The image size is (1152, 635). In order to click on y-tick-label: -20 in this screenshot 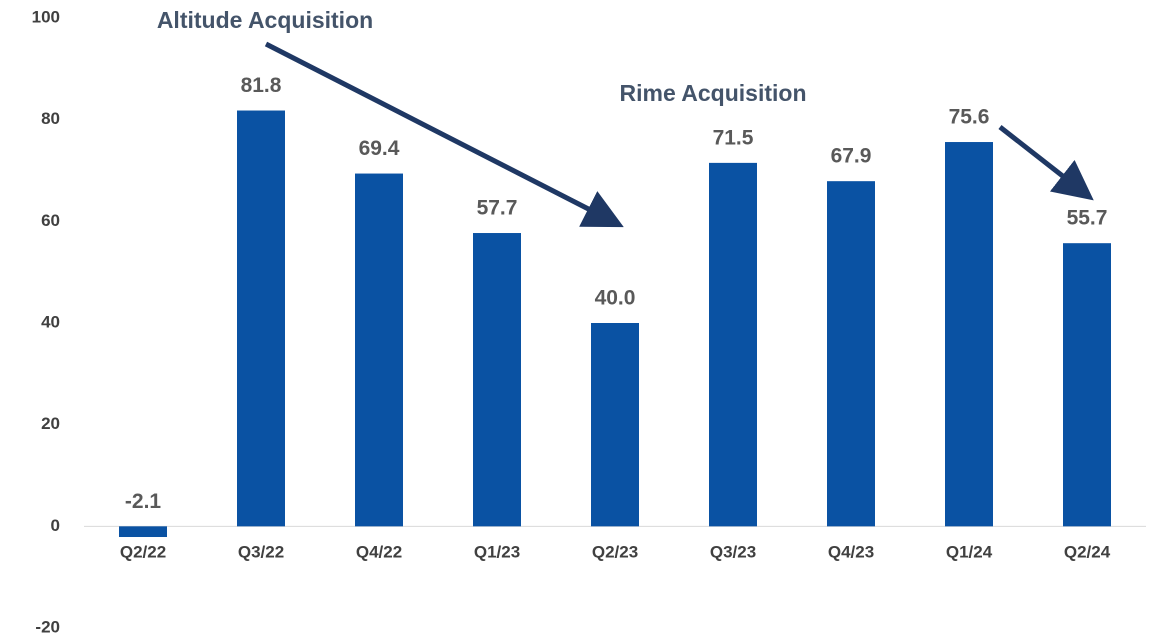, I will do `click(47, 626)`.